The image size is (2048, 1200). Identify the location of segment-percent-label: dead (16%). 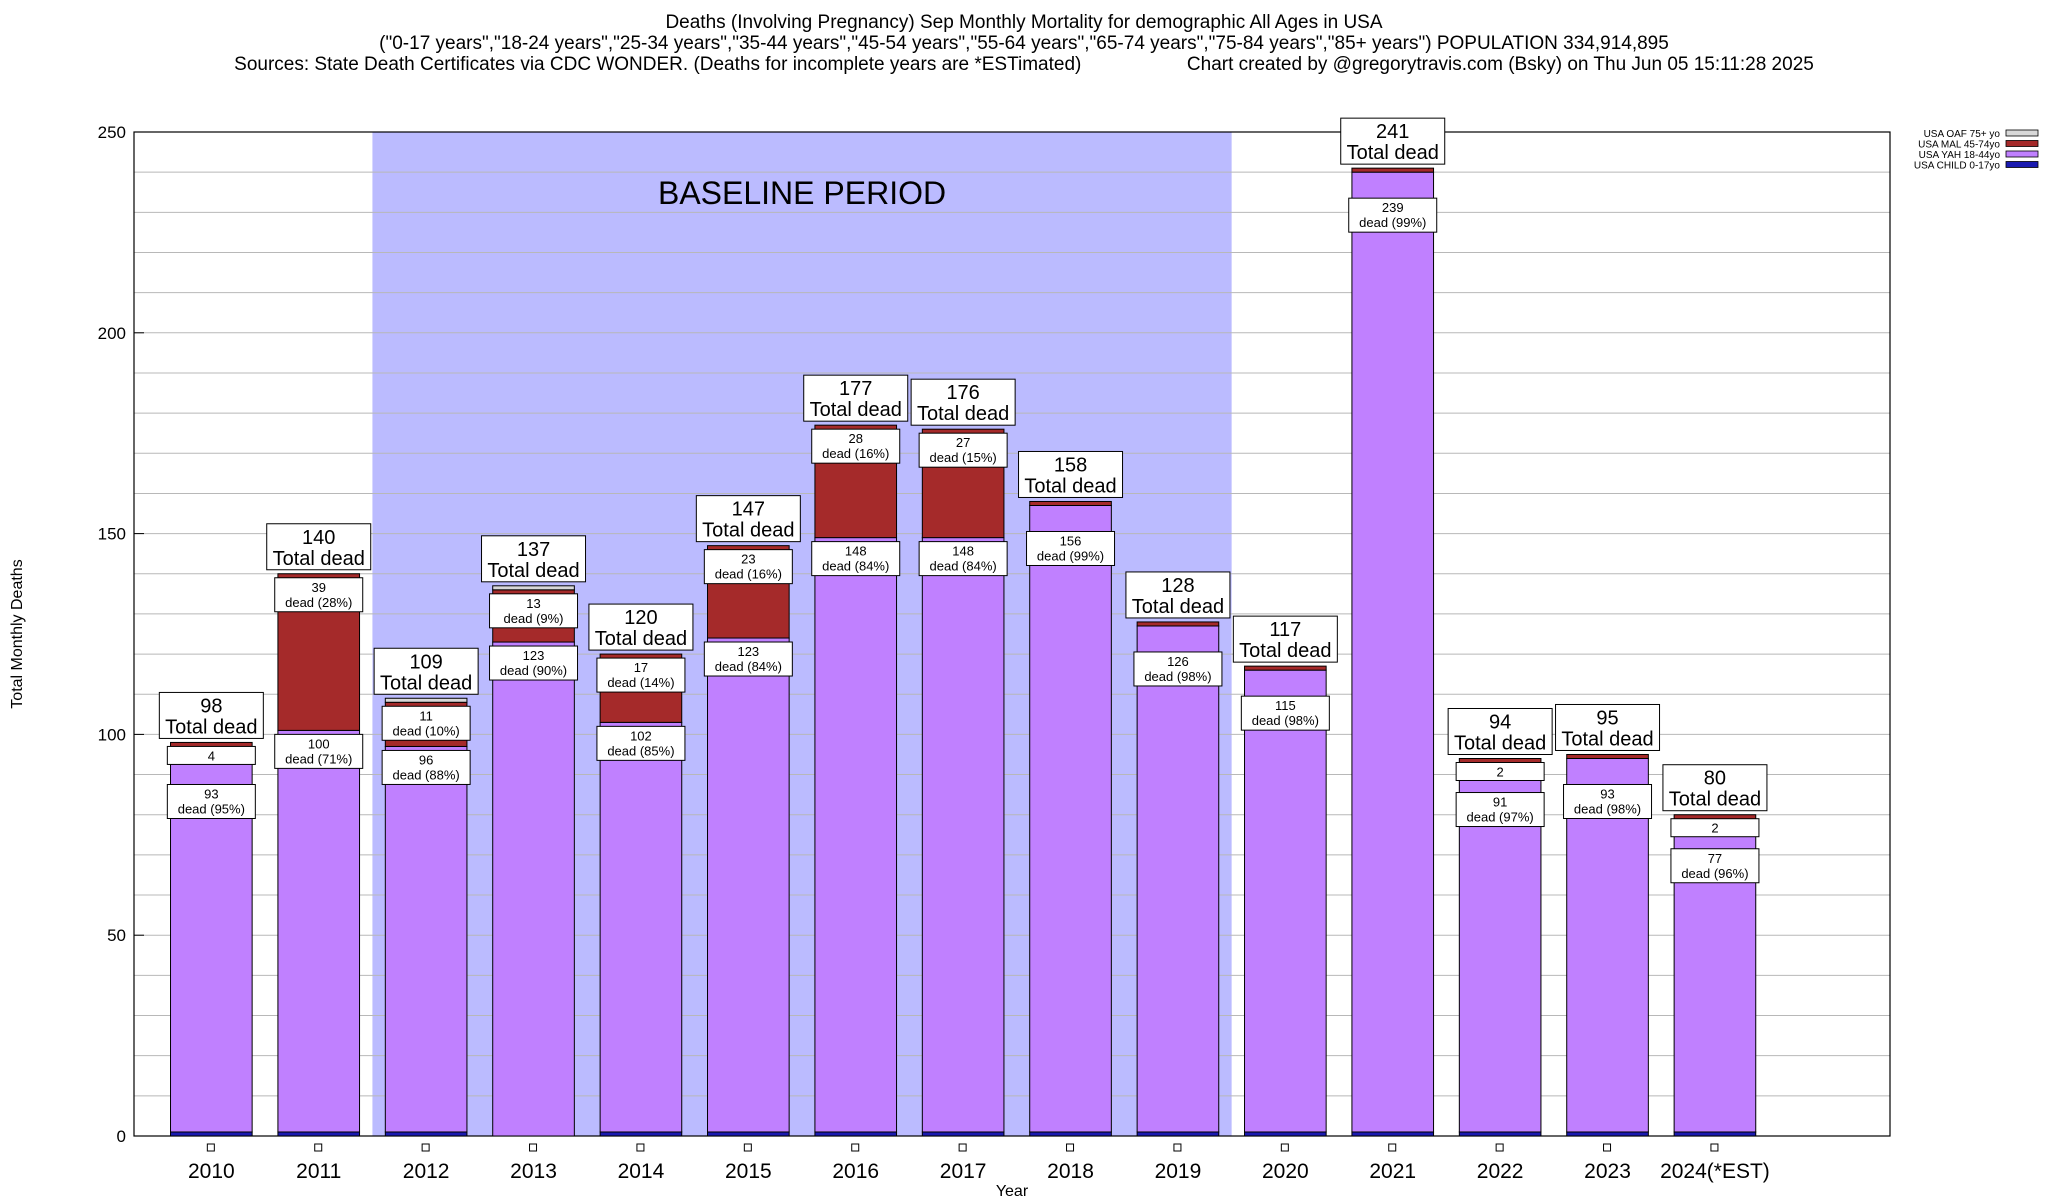
(855, 453).